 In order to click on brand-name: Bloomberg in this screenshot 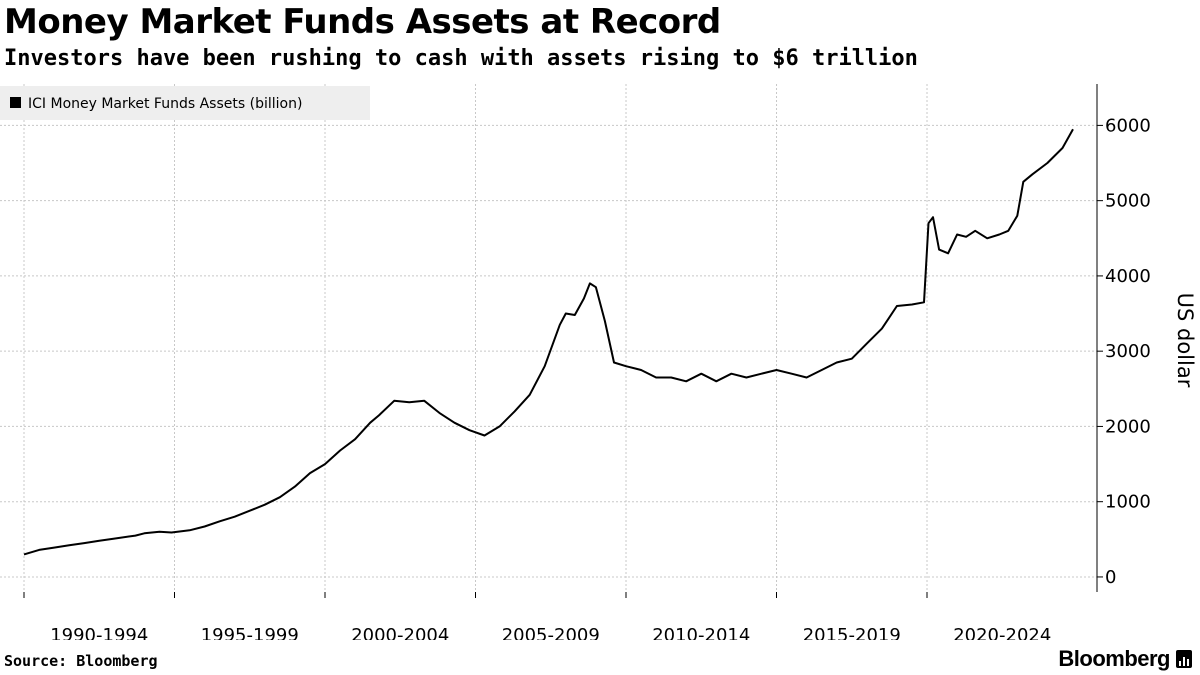, I will do `click(1114, 658)`.